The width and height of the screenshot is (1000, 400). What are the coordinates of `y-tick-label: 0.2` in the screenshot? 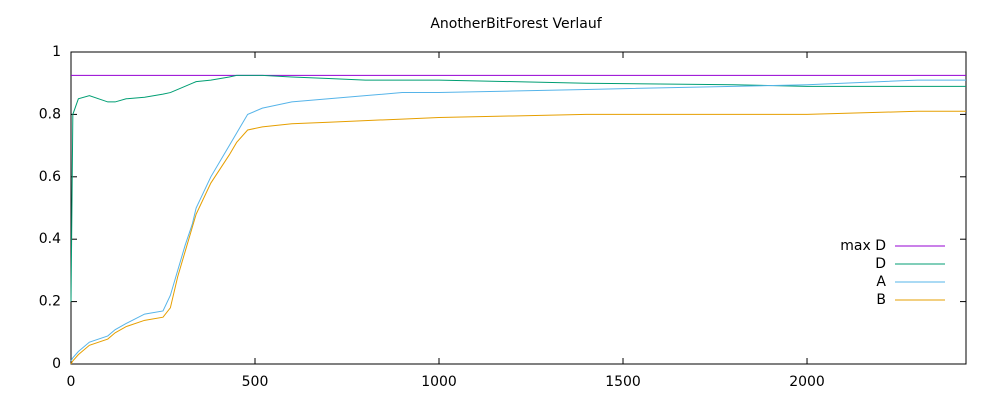 It's located at (50, 302).